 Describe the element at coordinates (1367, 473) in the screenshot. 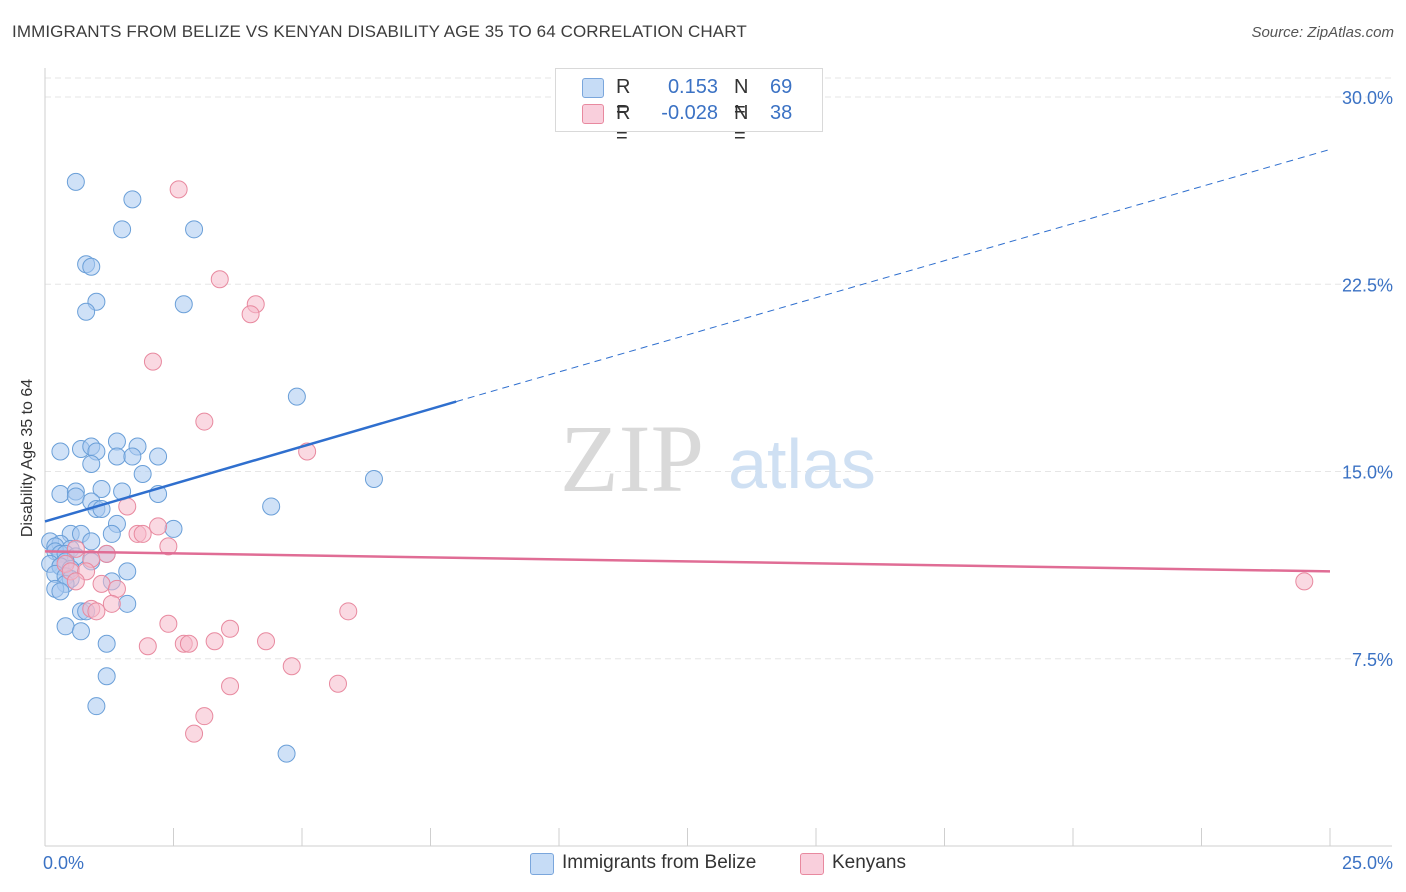

I see `y-tick-label: 15.0%` at that location.